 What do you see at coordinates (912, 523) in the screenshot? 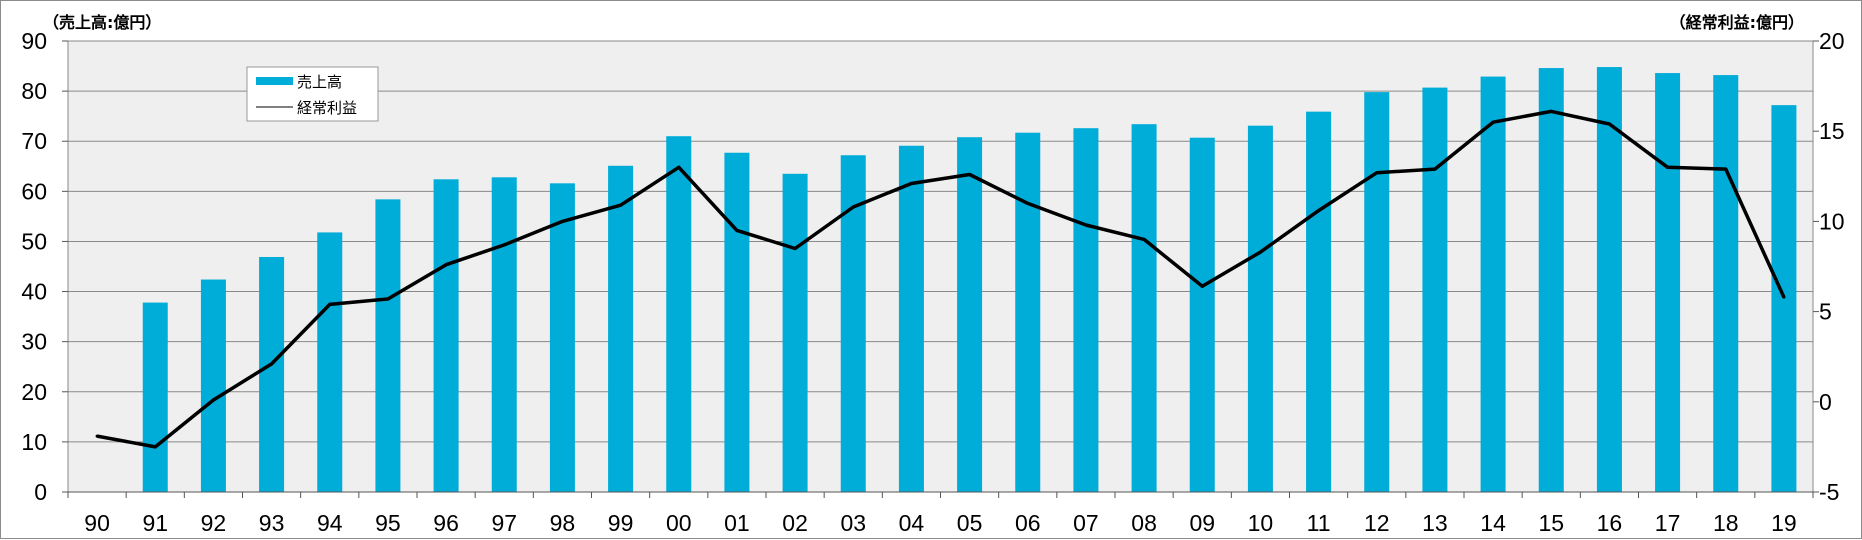
I see `x-tick-label: 04` at bounding box center [912, 523].